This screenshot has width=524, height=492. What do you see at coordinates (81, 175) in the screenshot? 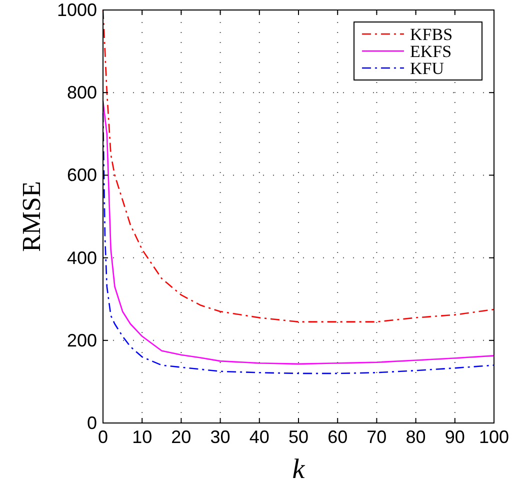
I see `y-tick-label: 600` at bounding box center [81, 175].